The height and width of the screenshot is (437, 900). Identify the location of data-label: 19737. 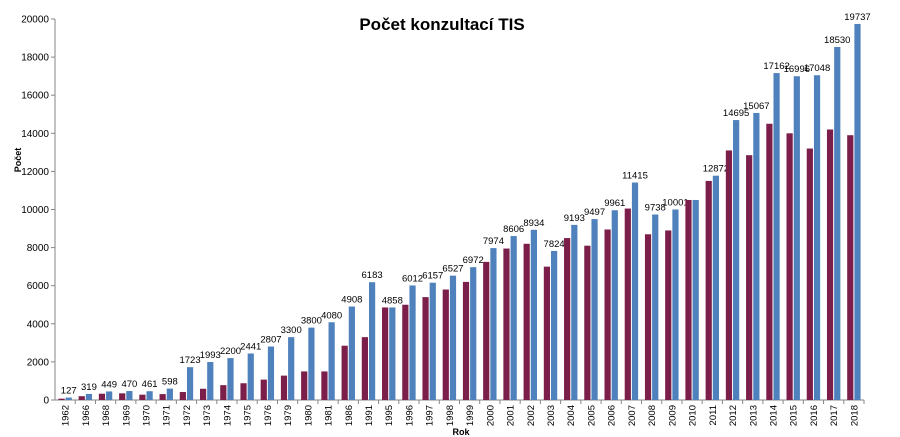
(857, 17).